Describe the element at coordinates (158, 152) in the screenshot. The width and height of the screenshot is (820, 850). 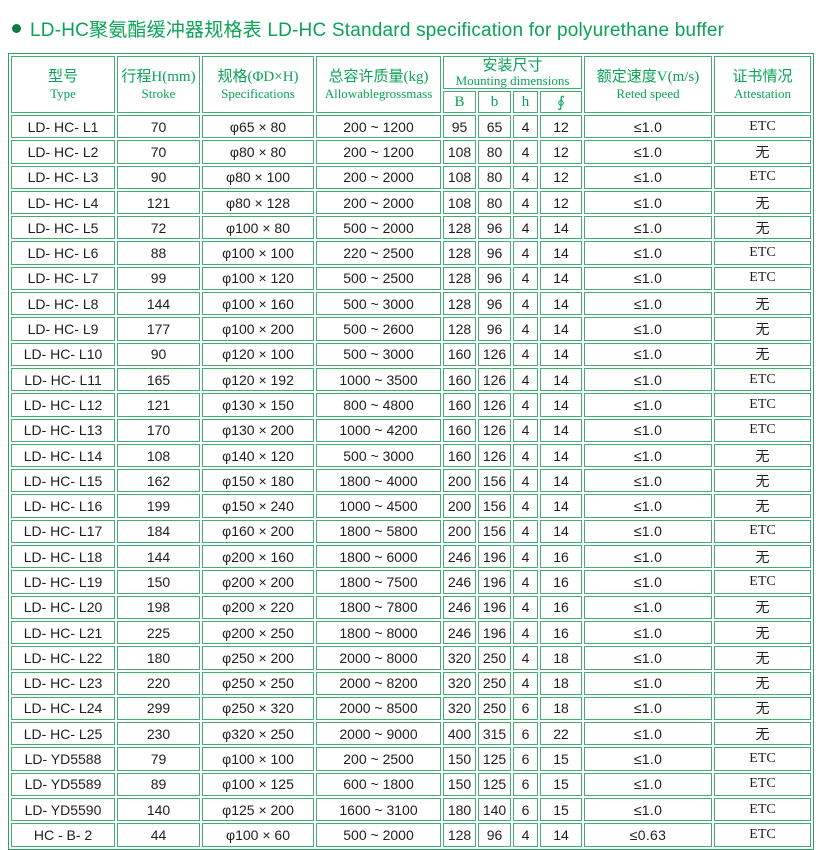
I see `cell-stroke: 70` at that location.